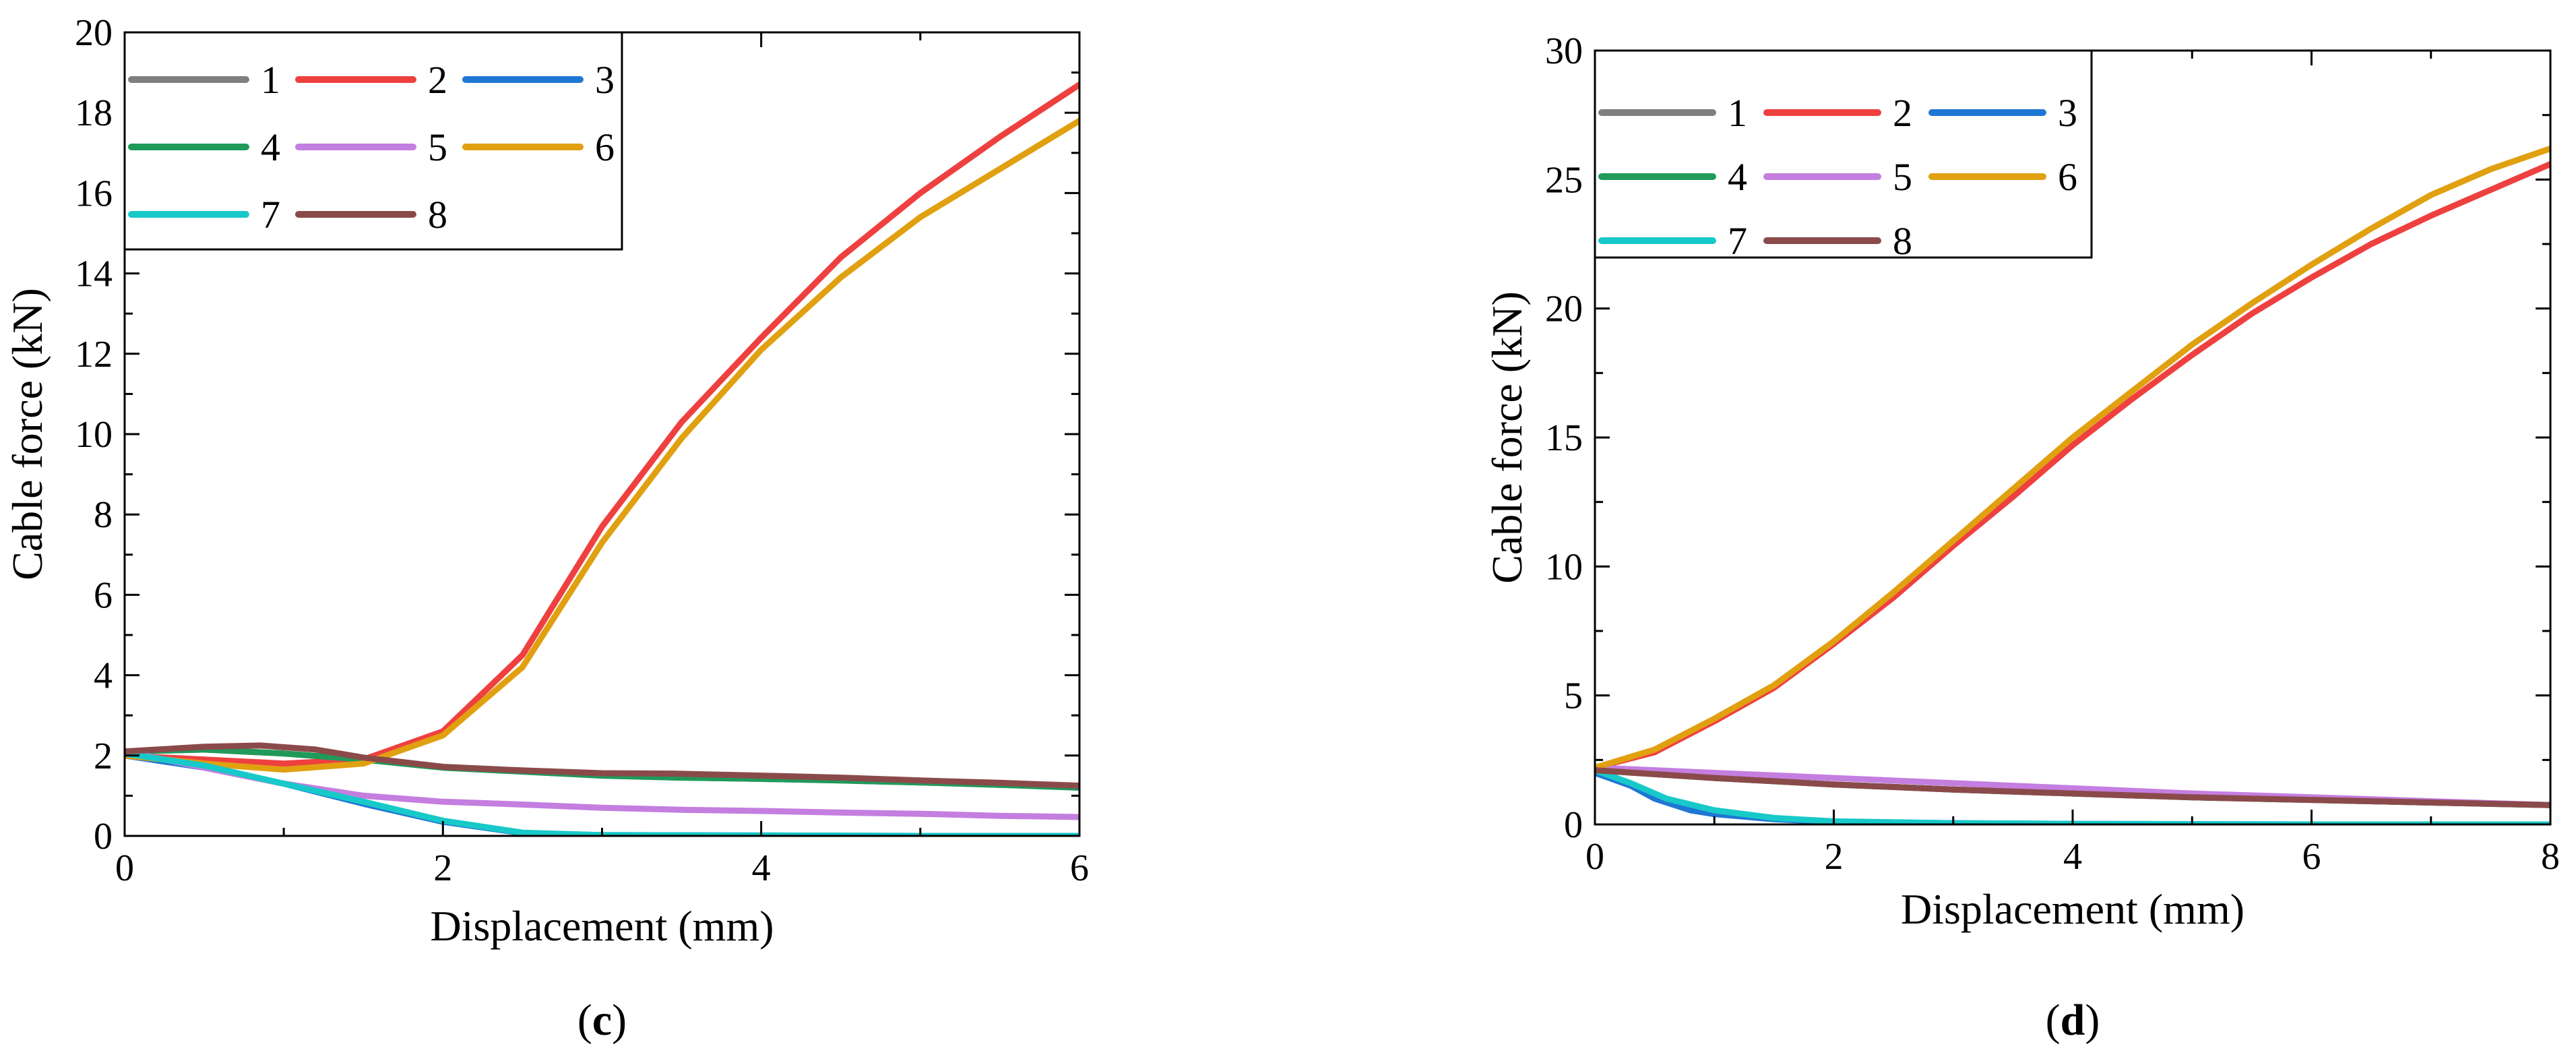  What do you see at coordinates (103, 595) in the screenshot?
I see `y-tick-label: 6` at bounding box center [103, 595].